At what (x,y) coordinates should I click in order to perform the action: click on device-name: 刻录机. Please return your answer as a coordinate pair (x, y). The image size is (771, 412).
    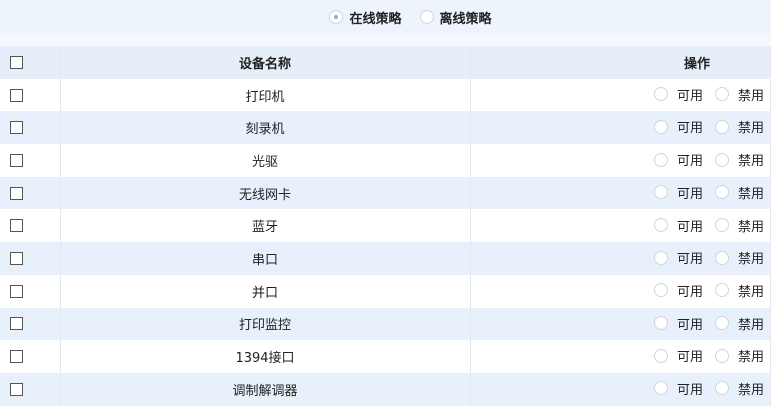
    Looking at the image, I should click on (265, 128).